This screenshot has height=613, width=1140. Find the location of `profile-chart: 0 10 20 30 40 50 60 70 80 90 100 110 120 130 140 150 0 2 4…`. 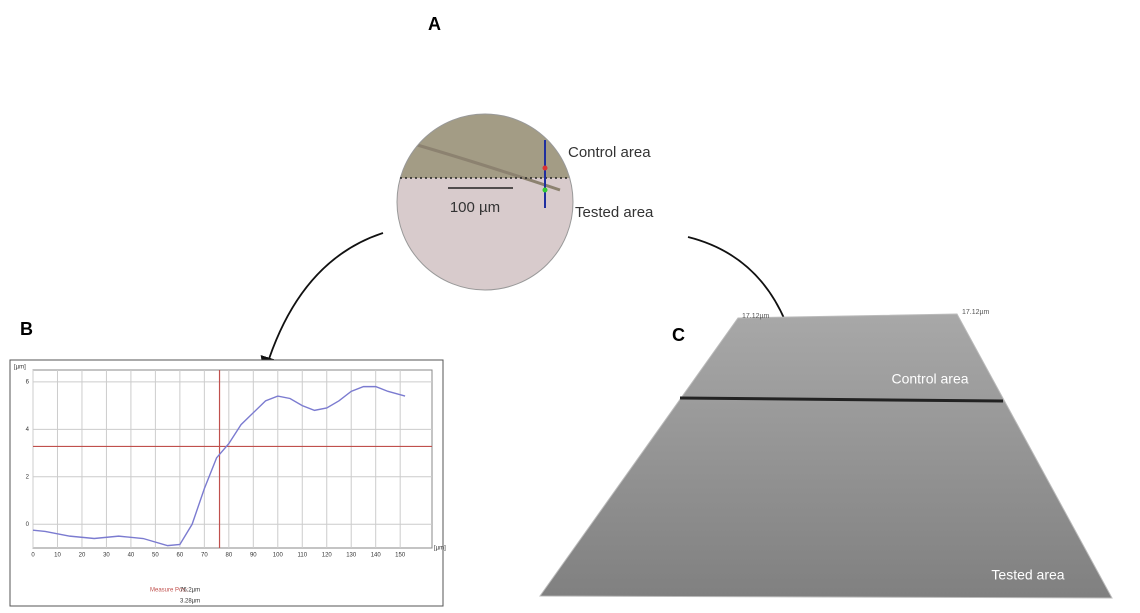

profile-chart: 0 10 20 30 40 50 60 70 80 90 100 110 120 130 140 150 0 2 4… is located at coordinates (230, 485).